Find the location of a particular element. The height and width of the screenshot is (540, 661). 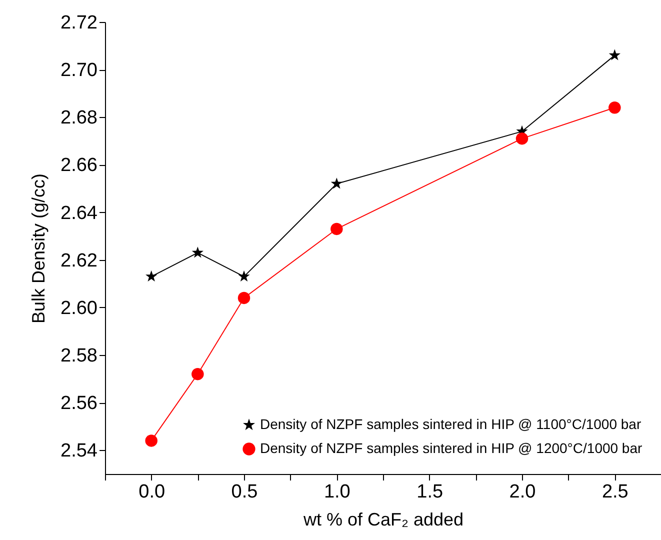

x-axis-title: wt % of CaF₂ added is located at coordinates (383, 520).